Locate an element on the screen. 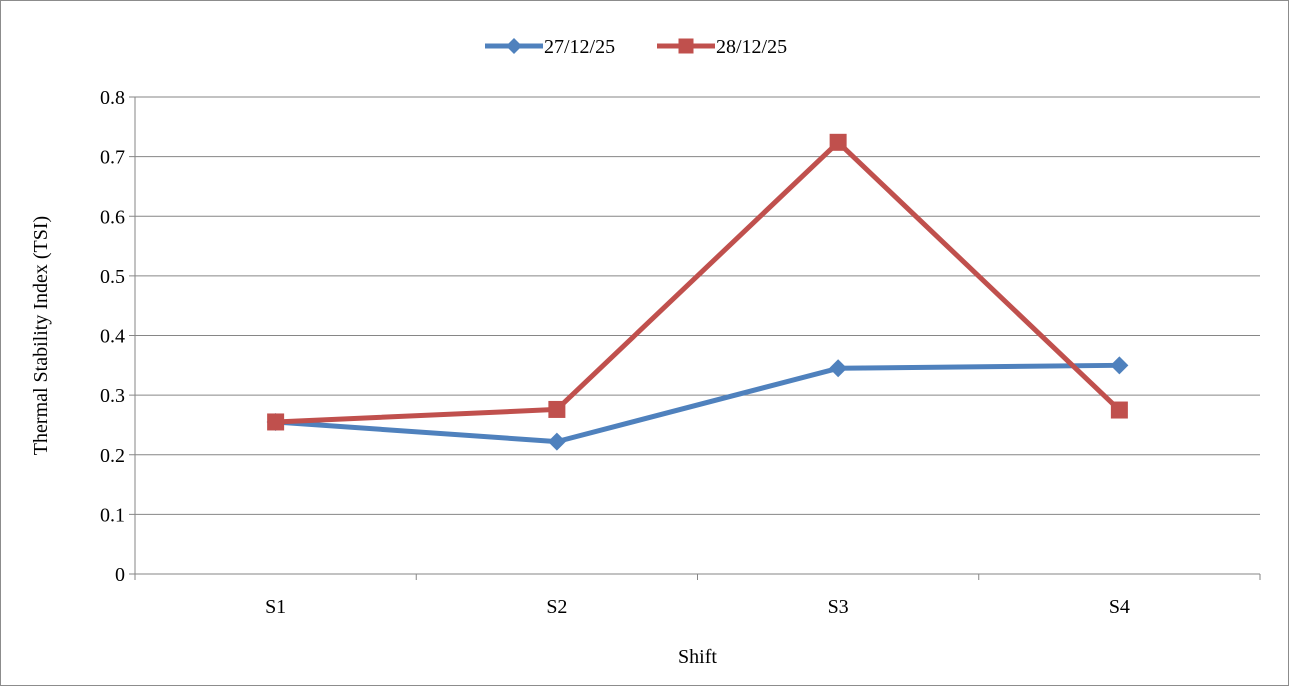 This screenshot has height=687, width=1289. y-tick-label: 0.5 is located at coordinates (112, 277).